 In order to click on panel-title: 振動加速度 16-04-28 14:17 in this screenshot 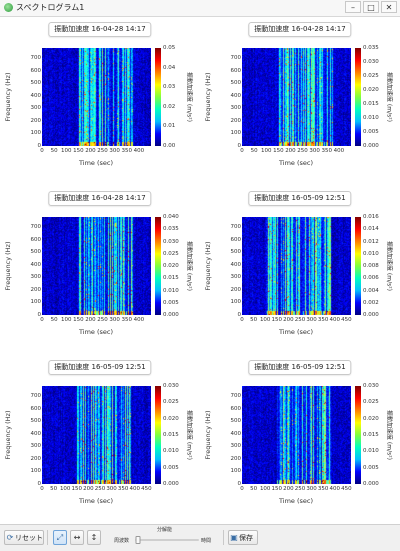, I will do `click(300, 29)`.